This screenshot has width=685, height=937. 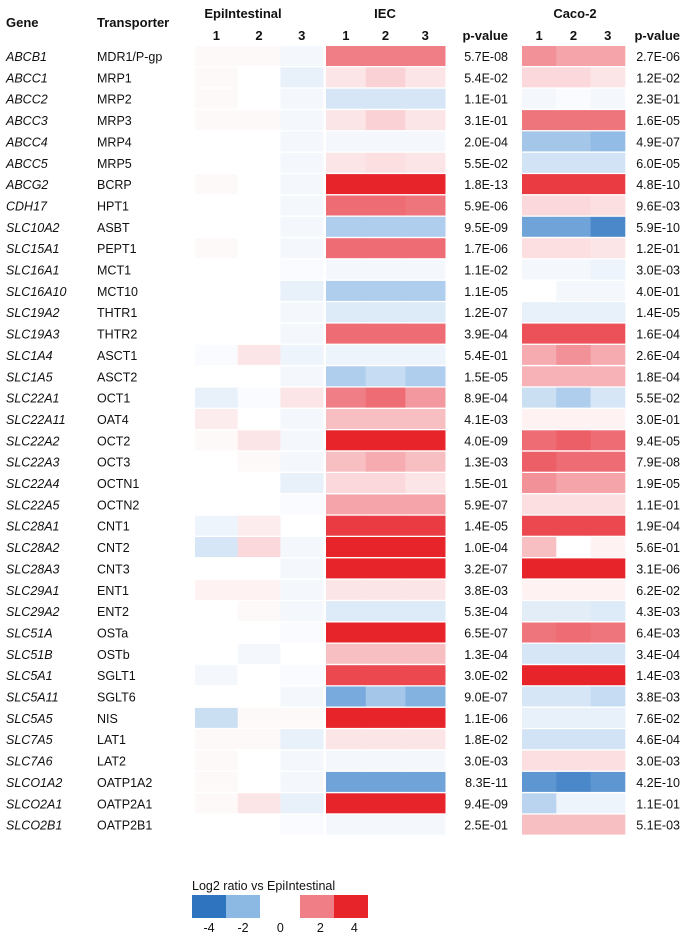 I want to click on transporter-label: SGLT1, so click(x=116, y=676).